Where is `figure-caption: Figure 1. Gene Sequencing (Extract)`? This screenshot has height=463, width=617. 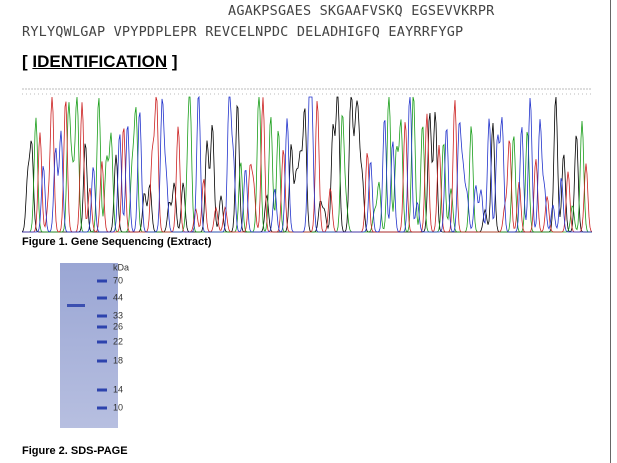
figure-caption: Figure 1. Gene Sequencing (Extract) is located at coordinates (117, 242).